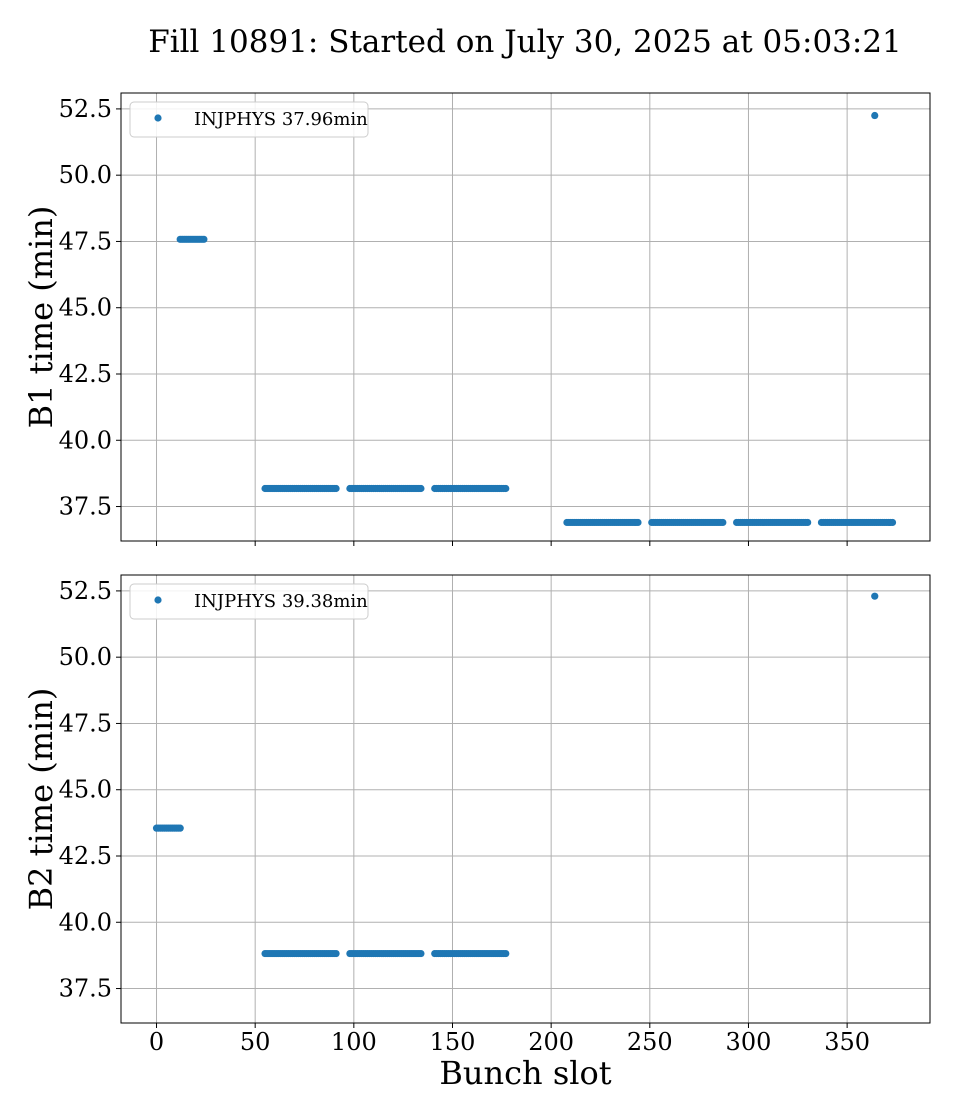 This screenshot has height=1120, width=960. I want to click on b2-x-tick-label: 250, so click(650, 1042).